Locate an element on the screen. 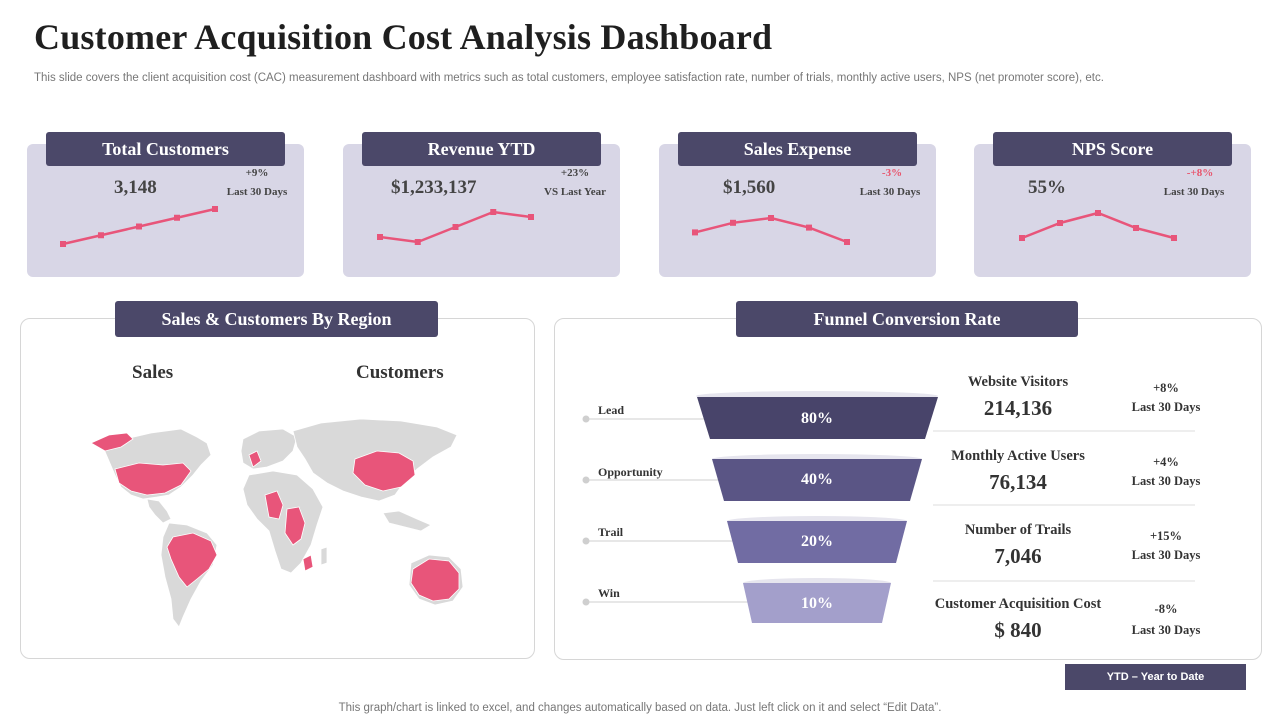 The height and width of the screenshot is (720, 1280). ytd-legend-badge: YTD – Year to Date is located at coordinates (1155, 677).